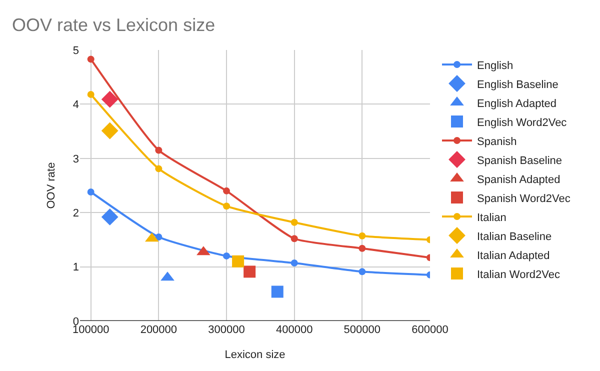 This screenshot has height=371, width=600. What do you see at coordinates (52, 185) in the screenshot?
I see `y-axis-title: OOV rate` at bounding box center [52, 185].